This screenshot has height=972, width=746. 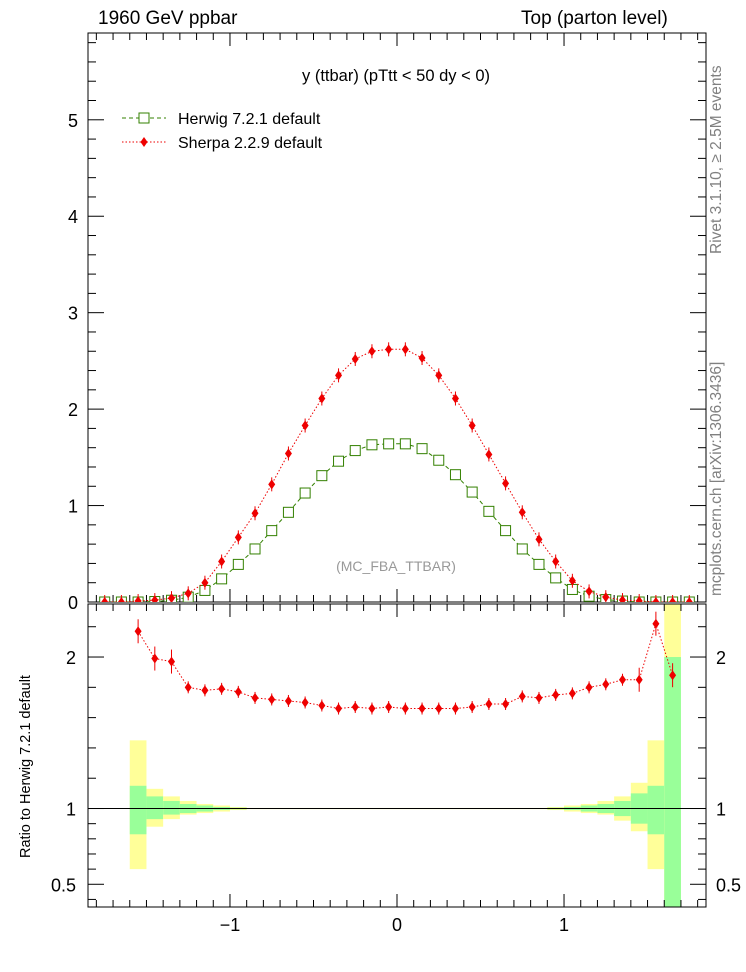 I want to click on x-tick-label-1: 0, so click(x=397, y=925).